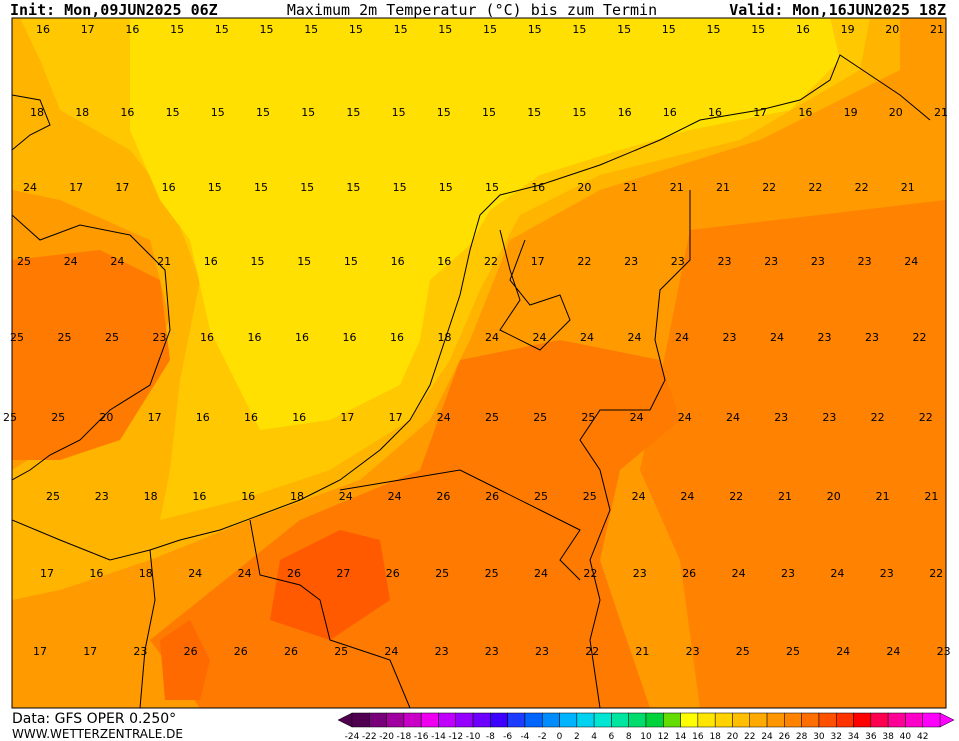 The height and width of the screenshot is (741, 959). Describe the element at coordinates (663, 736) in the screenshot. I see `colorbar-label: 12` at that location.